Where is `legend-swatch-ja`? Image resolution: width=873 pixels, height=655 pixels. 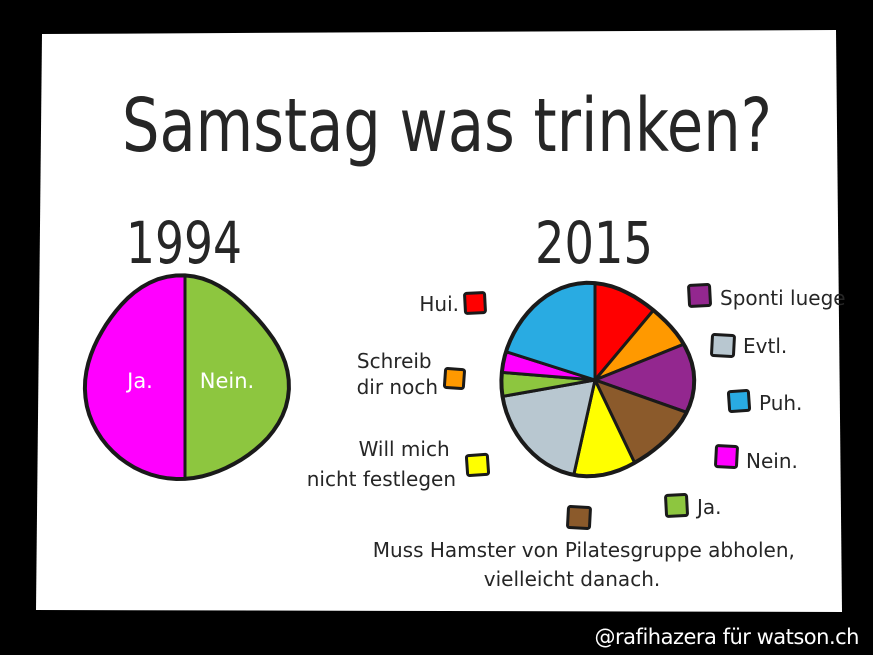
legend-swatch-ja is located at coordinates (676, 505).